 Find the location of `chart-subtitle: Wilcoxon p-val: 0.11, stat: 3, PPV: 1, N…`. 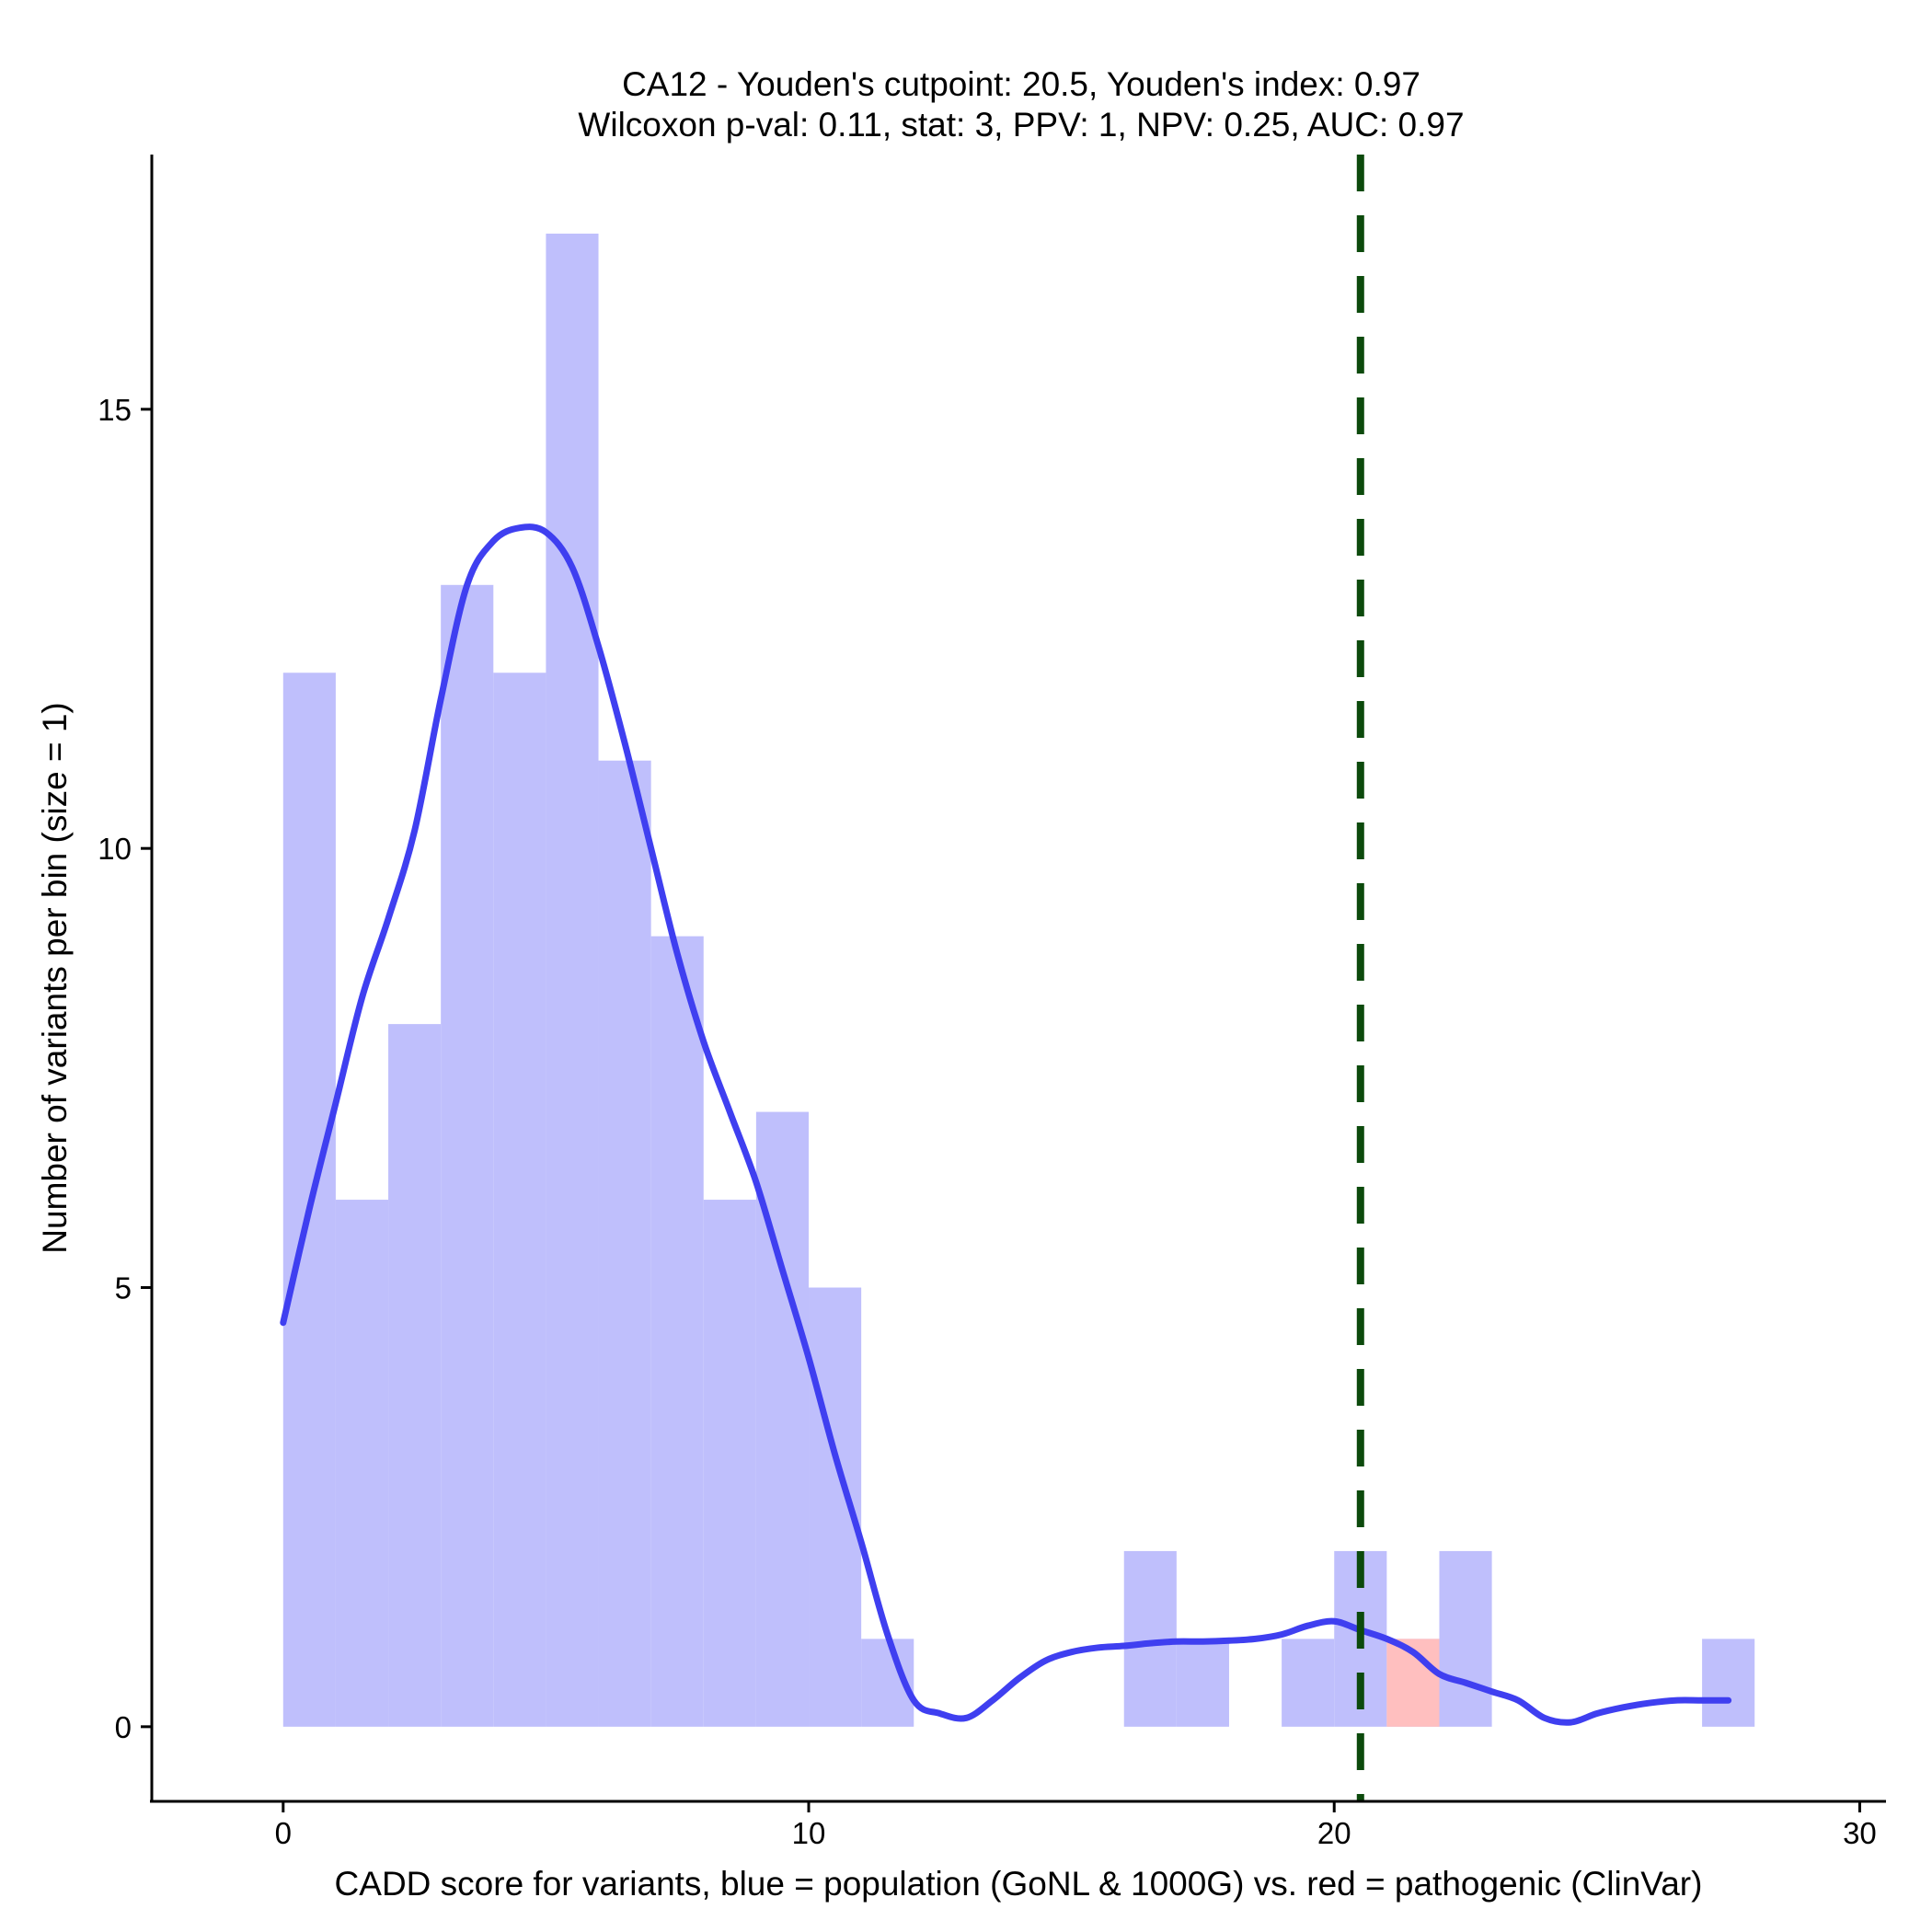

chart-subtitle: Wilcoxon p-val: 0.11, stat: 3, PPV: 1, N… is located at coordinates (1021, 125).